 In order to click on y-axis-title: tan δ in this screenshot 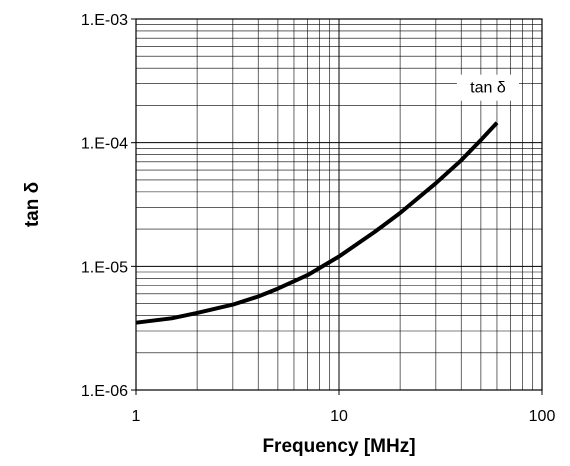, I will do `click(32, 204)`.